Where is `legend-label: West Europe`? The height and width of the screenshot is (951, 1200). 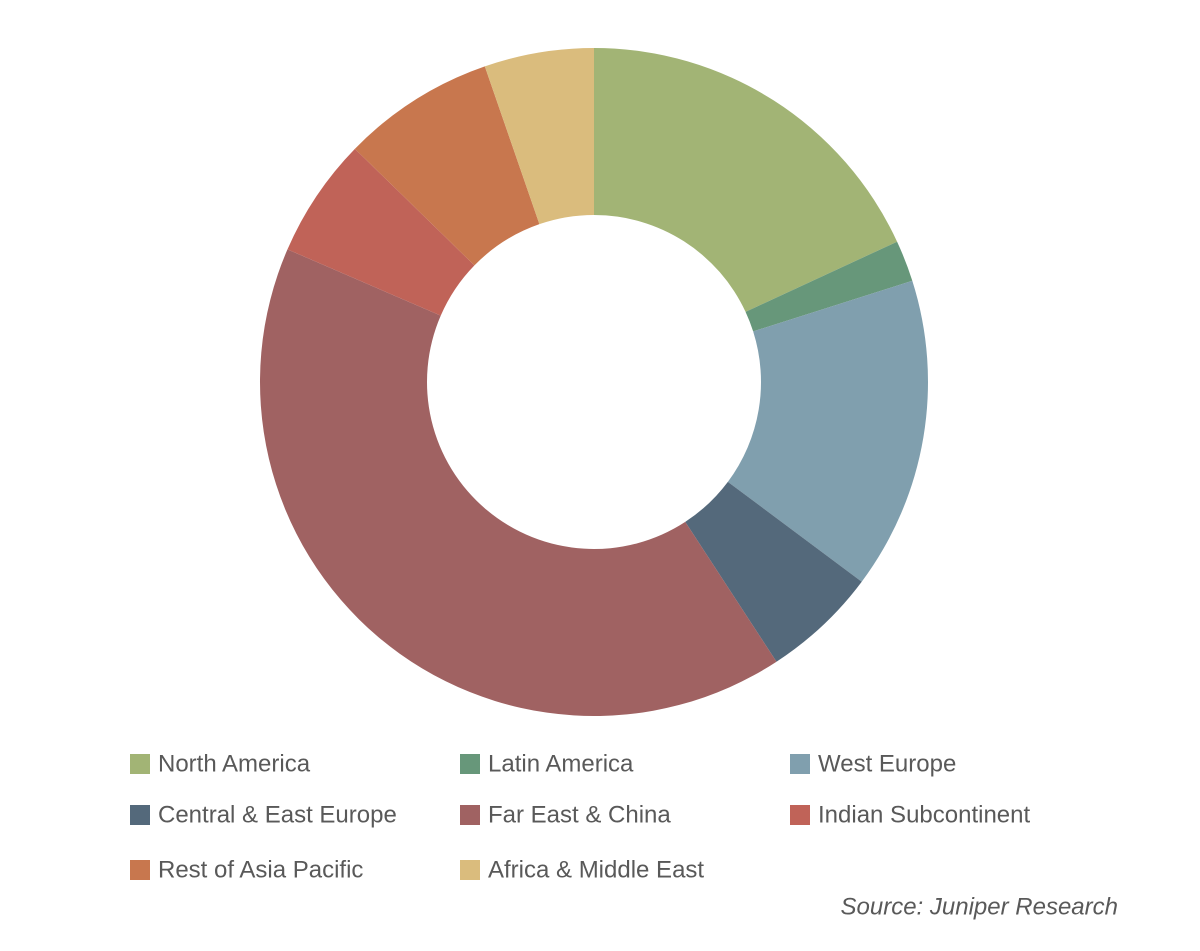
legend-label: West Europe is located at coordinates (887, 763).